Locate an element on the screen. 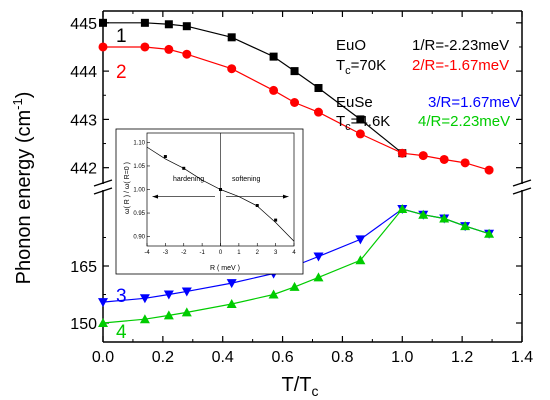  inset-x-tick-label-6: 2 is located at coordinates (258, 253).